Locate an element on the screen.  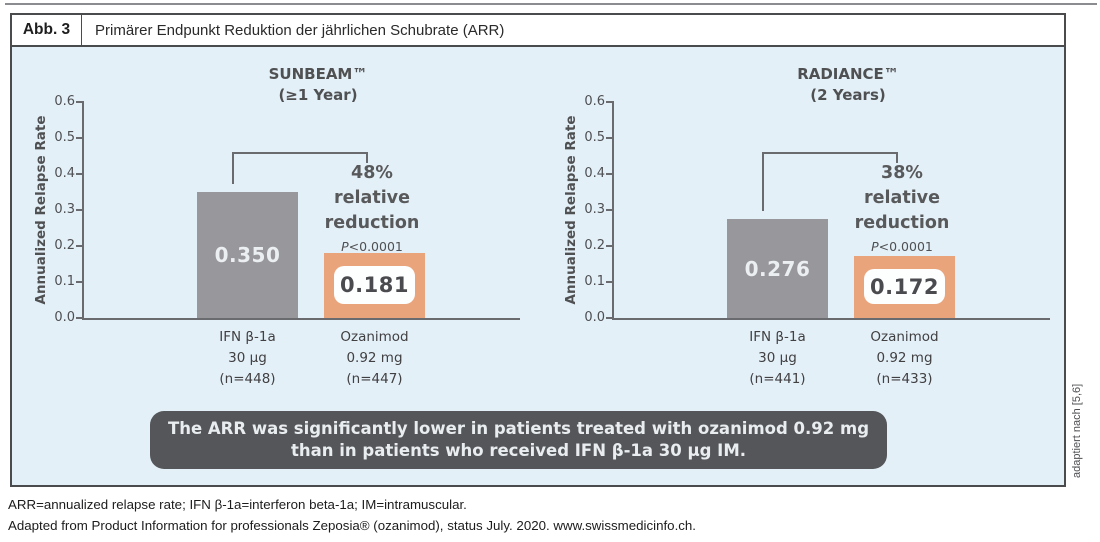
category-label-ifn: IFN β-1a 30 µg (n=441) is located at coordinates (777, 358).